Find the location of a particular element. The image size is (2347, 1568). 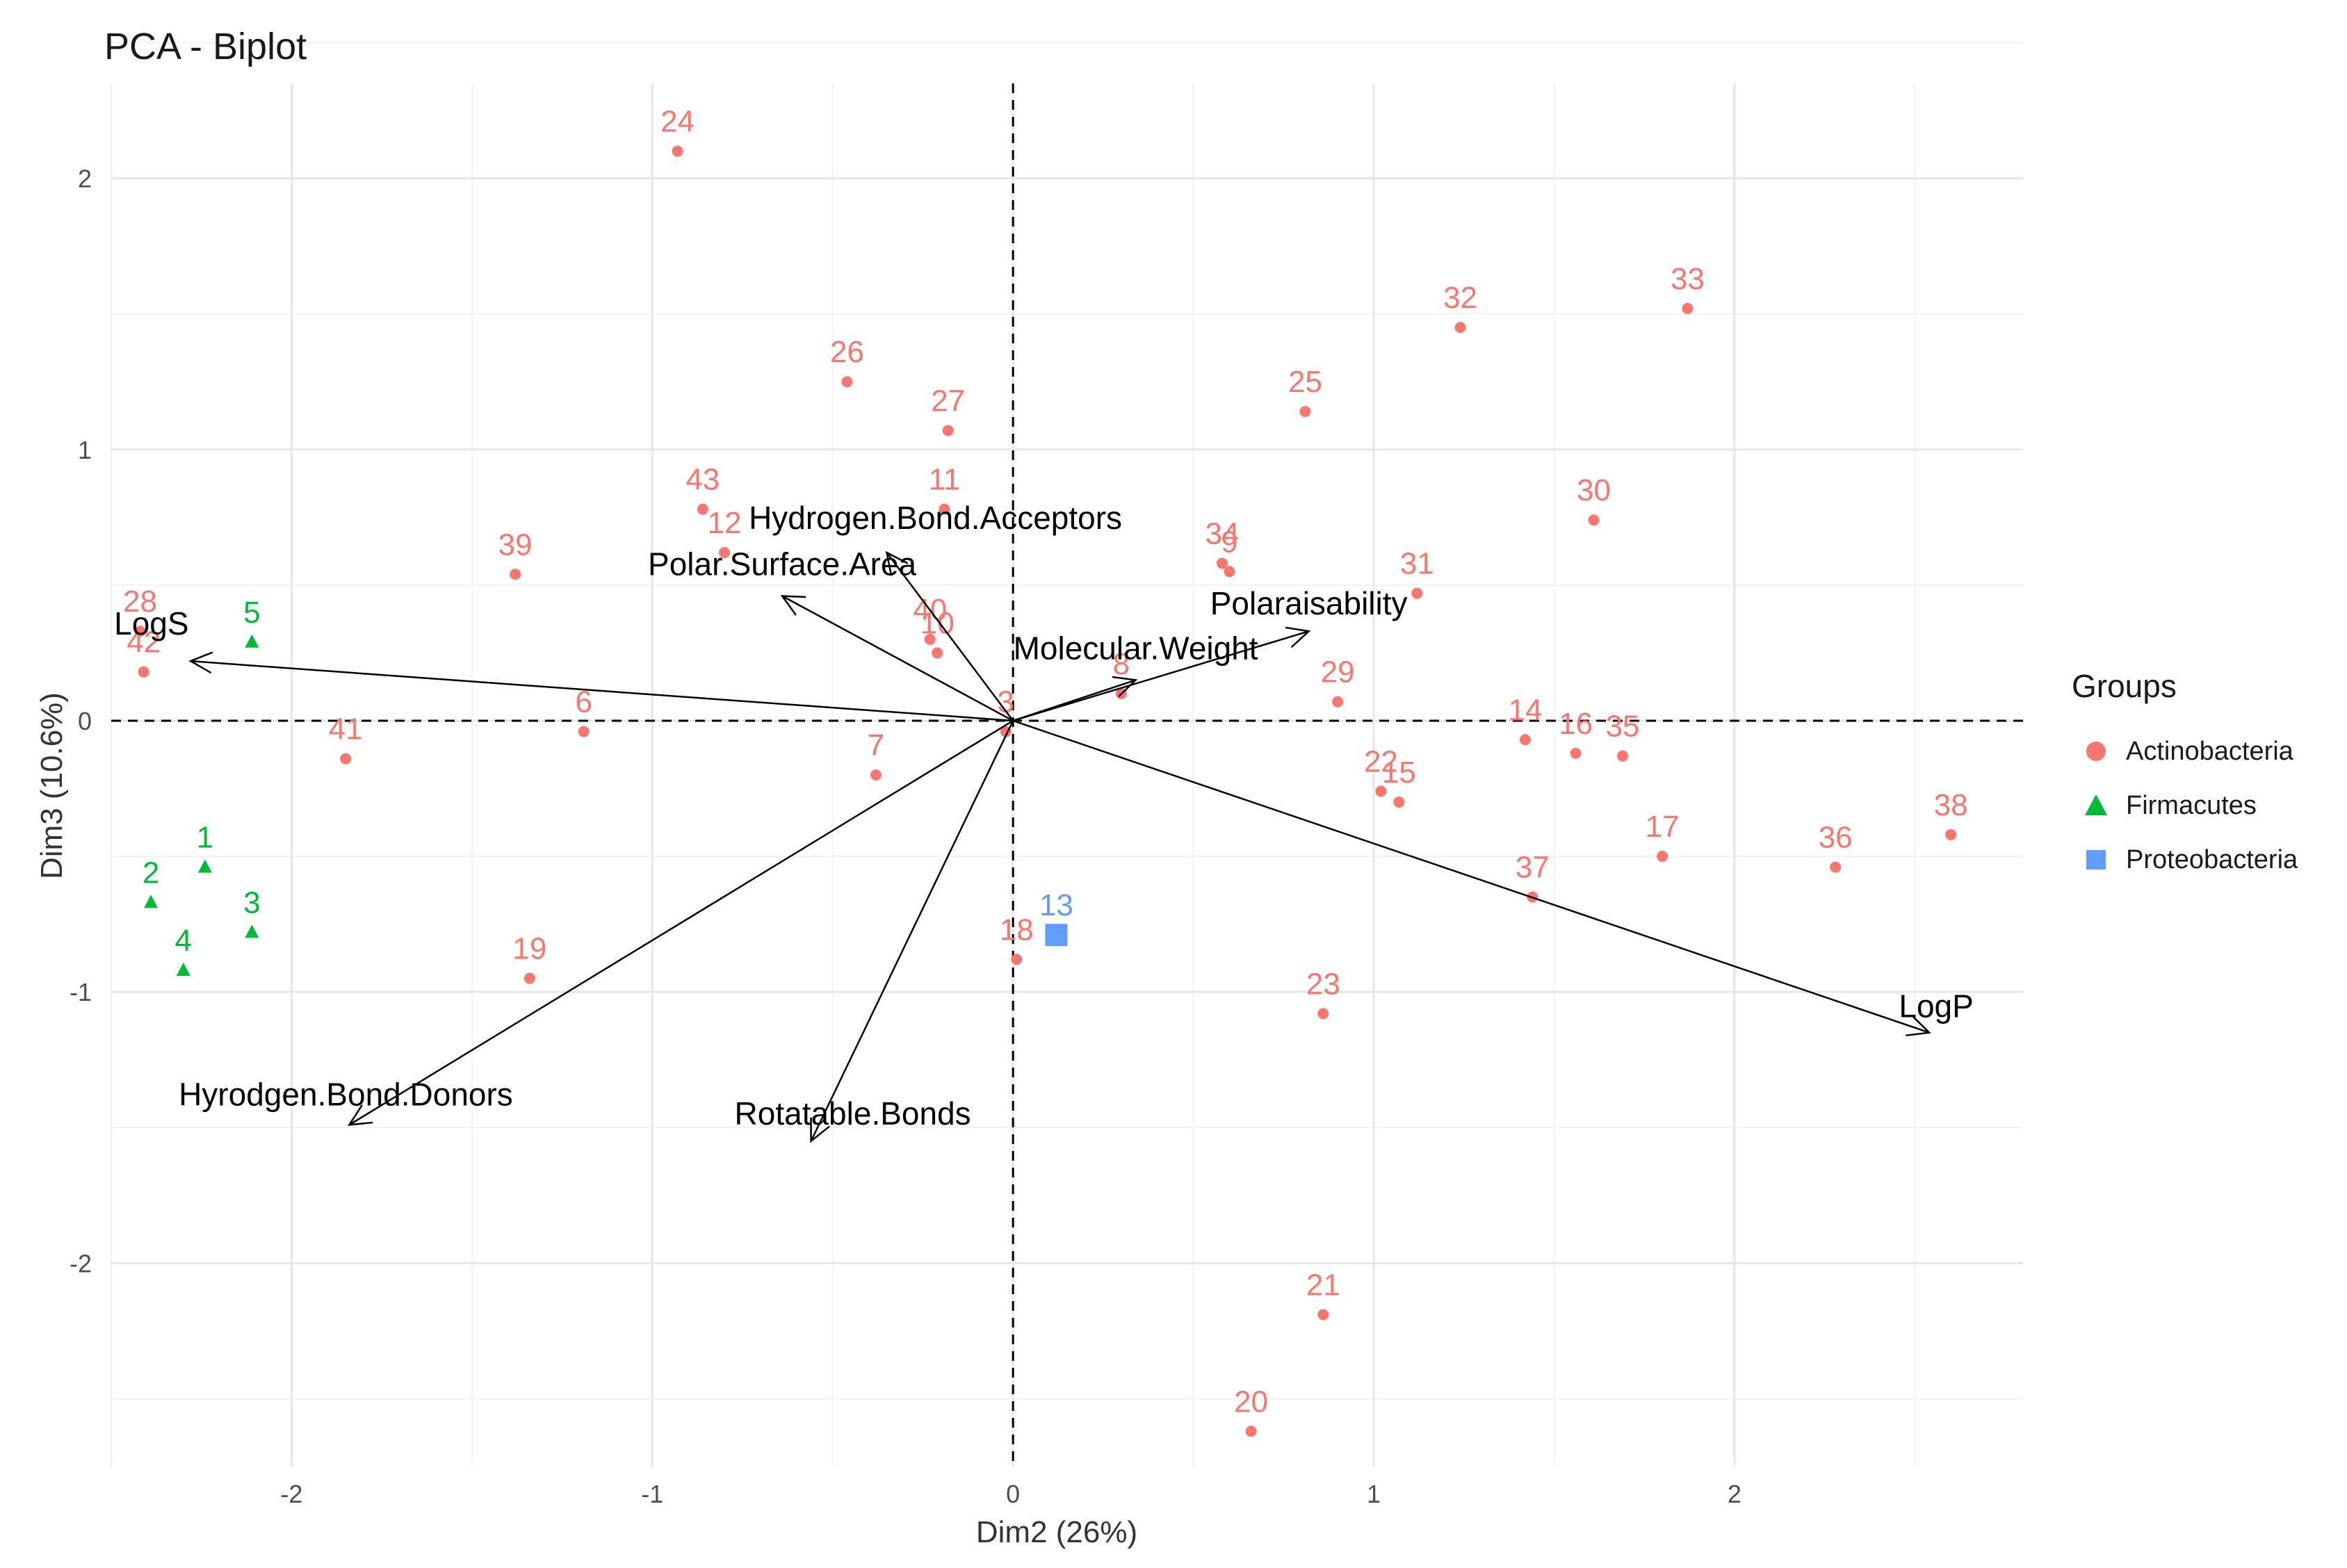

point-label: 19 is located at coordinates (529, 949).